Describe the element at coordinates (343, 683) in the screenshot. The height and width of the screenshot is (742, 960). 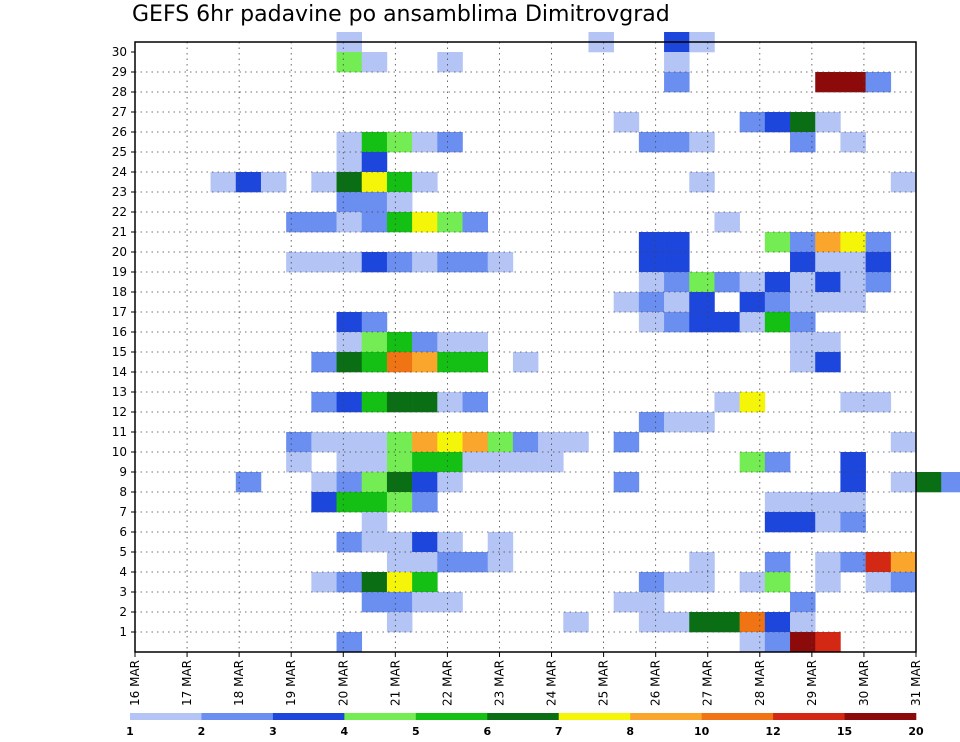
I see `x-tick-label: 20 MAR` at that location.